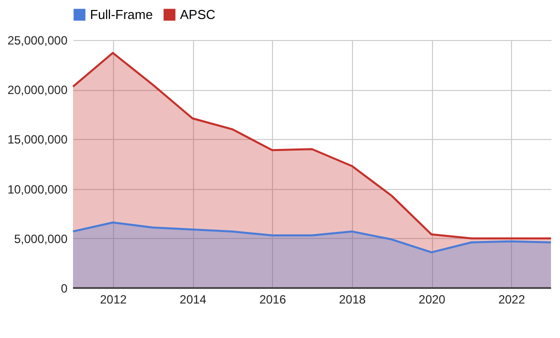  What do you see at coordinates (41, 239) in the screenshot?
I see `y-tick-label: 5,000,000` at bounding box center [41, 239].